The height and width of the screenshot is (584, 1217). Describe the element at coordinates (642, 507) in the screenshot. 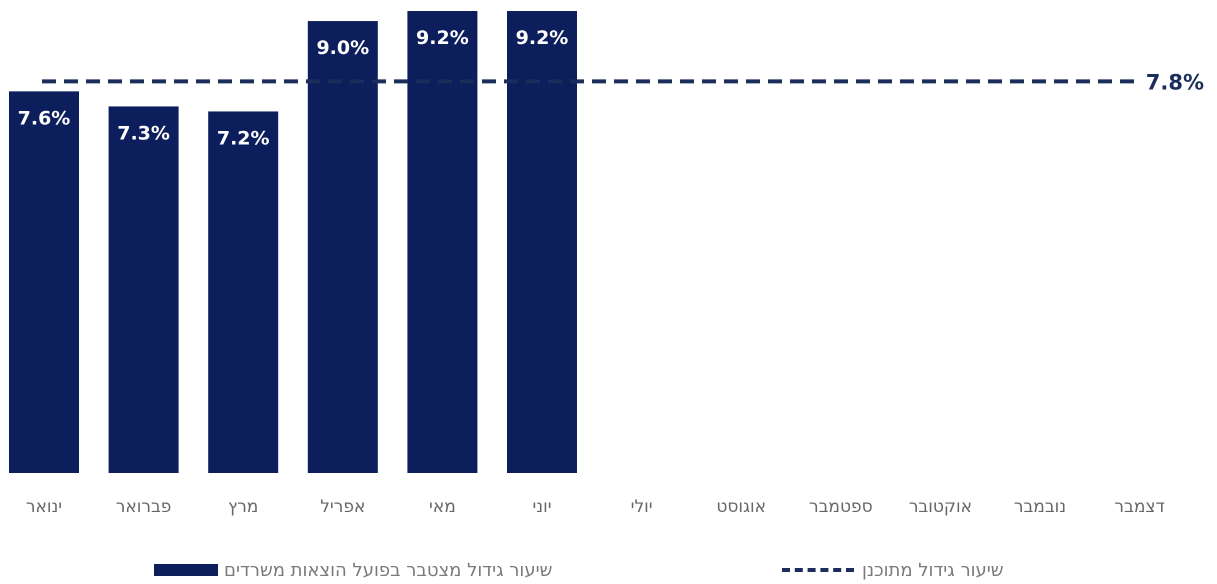

I see `x-tick-label-6: יולי` at that location.